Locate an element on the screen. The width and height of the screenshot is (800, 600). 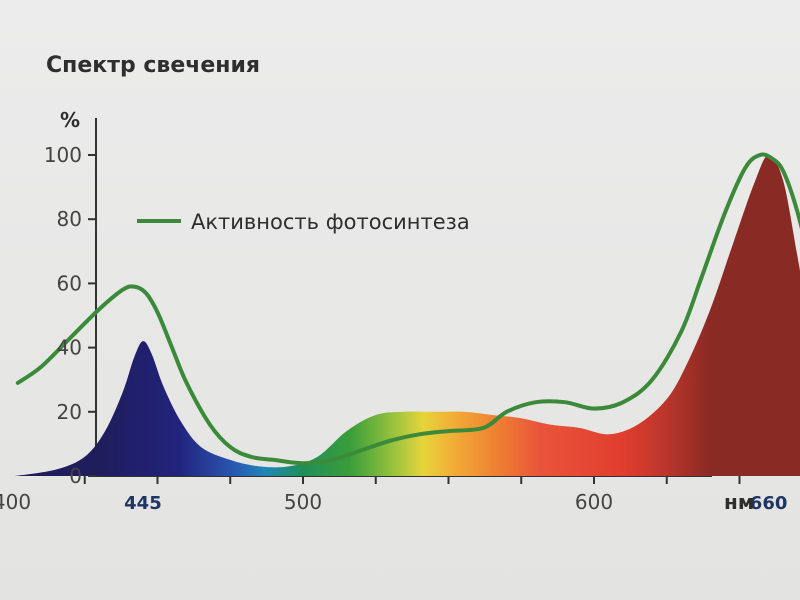
y-tick-label: 60 is located at coordinates (69, 283).